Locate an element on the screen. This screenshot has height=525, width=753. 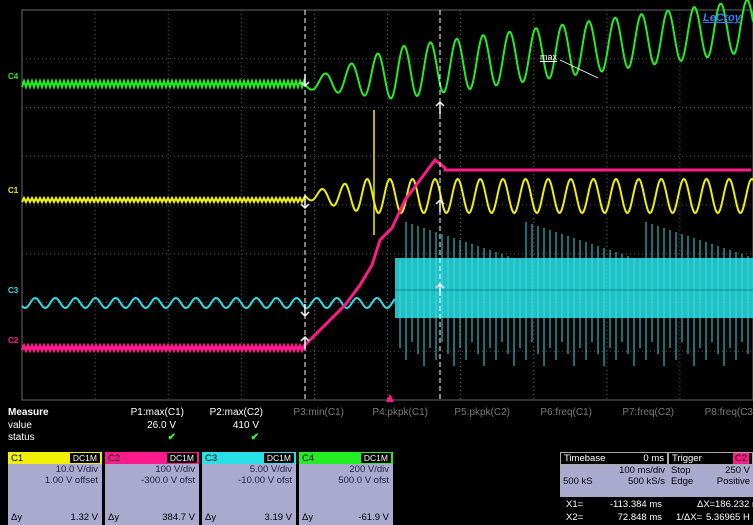
channel-c4-coupling: DC1M is located at coordinates (375, 458).